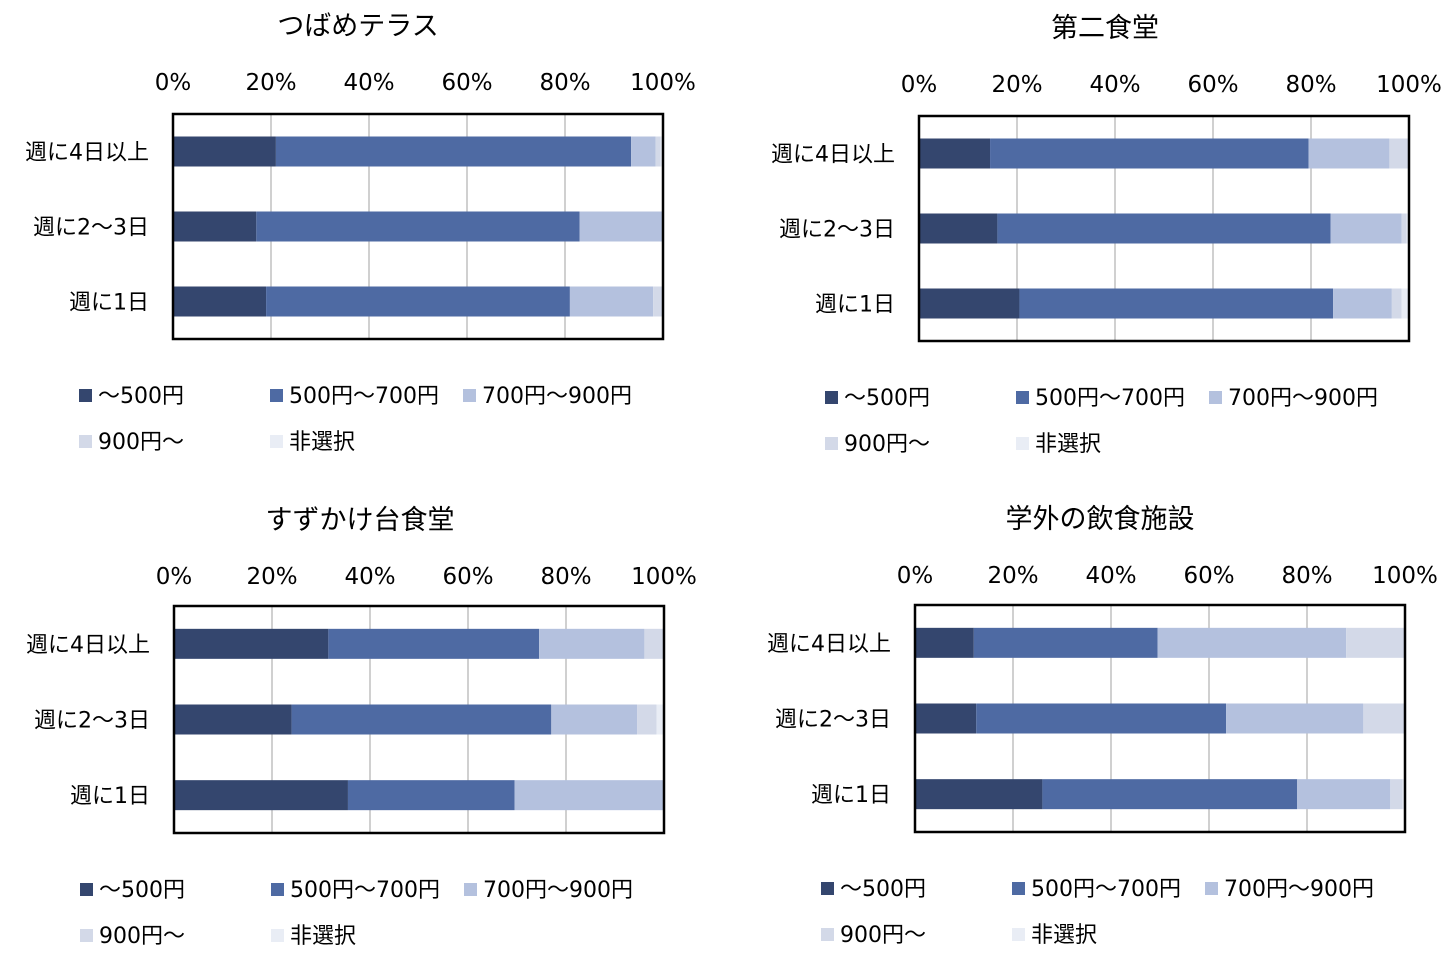 This screenshot has height=956, width=1451. I want to click on chart-title: 学外の飲食施設, so click(1100, 519).